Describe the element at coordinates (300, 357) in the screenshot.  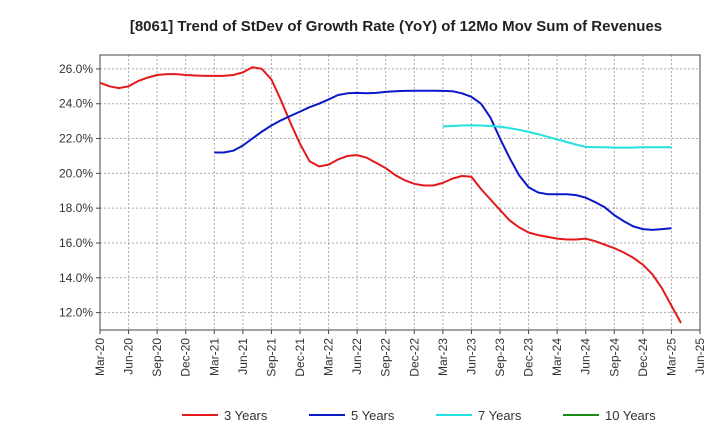
I see `x-tick-label: Dec-21` at that location.